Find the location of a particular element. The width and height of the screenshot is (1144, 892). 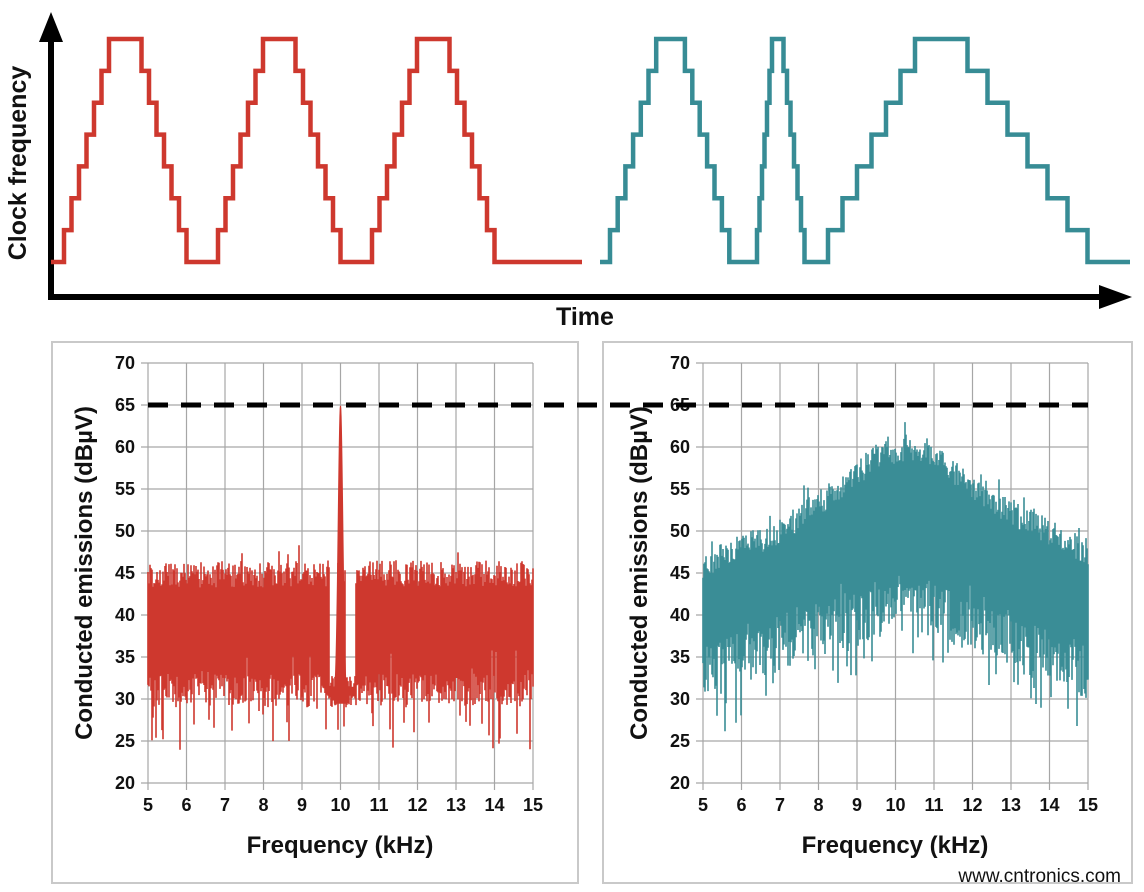

time-axis-label: Time is located at coordinates (585, 317).